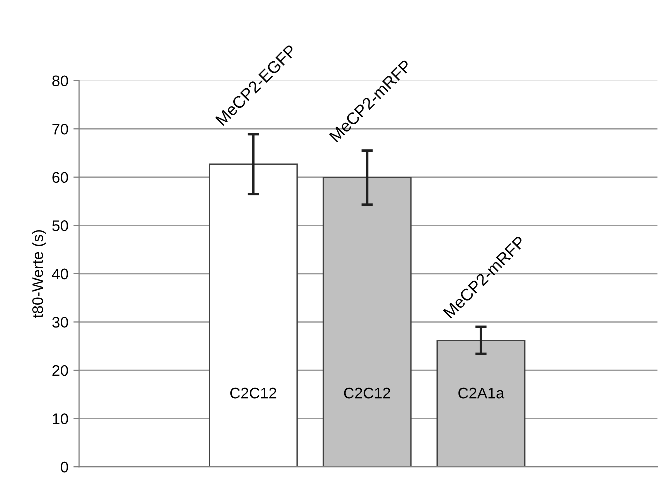 This screenshot has width=661, height=484. Describe the element at coordinates (481, 393) in the screenshot. I see `x-tick-label: C2A1a` at that location.